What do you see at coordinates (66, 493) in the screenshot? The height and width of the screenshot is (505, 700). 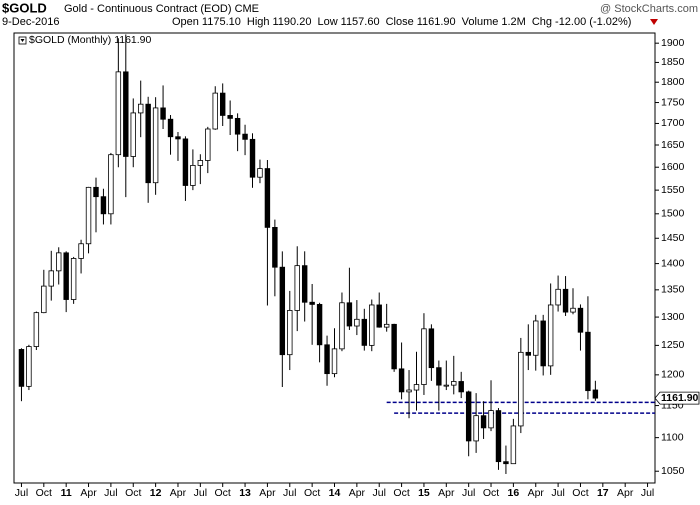 I see `x-tick-label: 11` at bounding box center [66, 493].